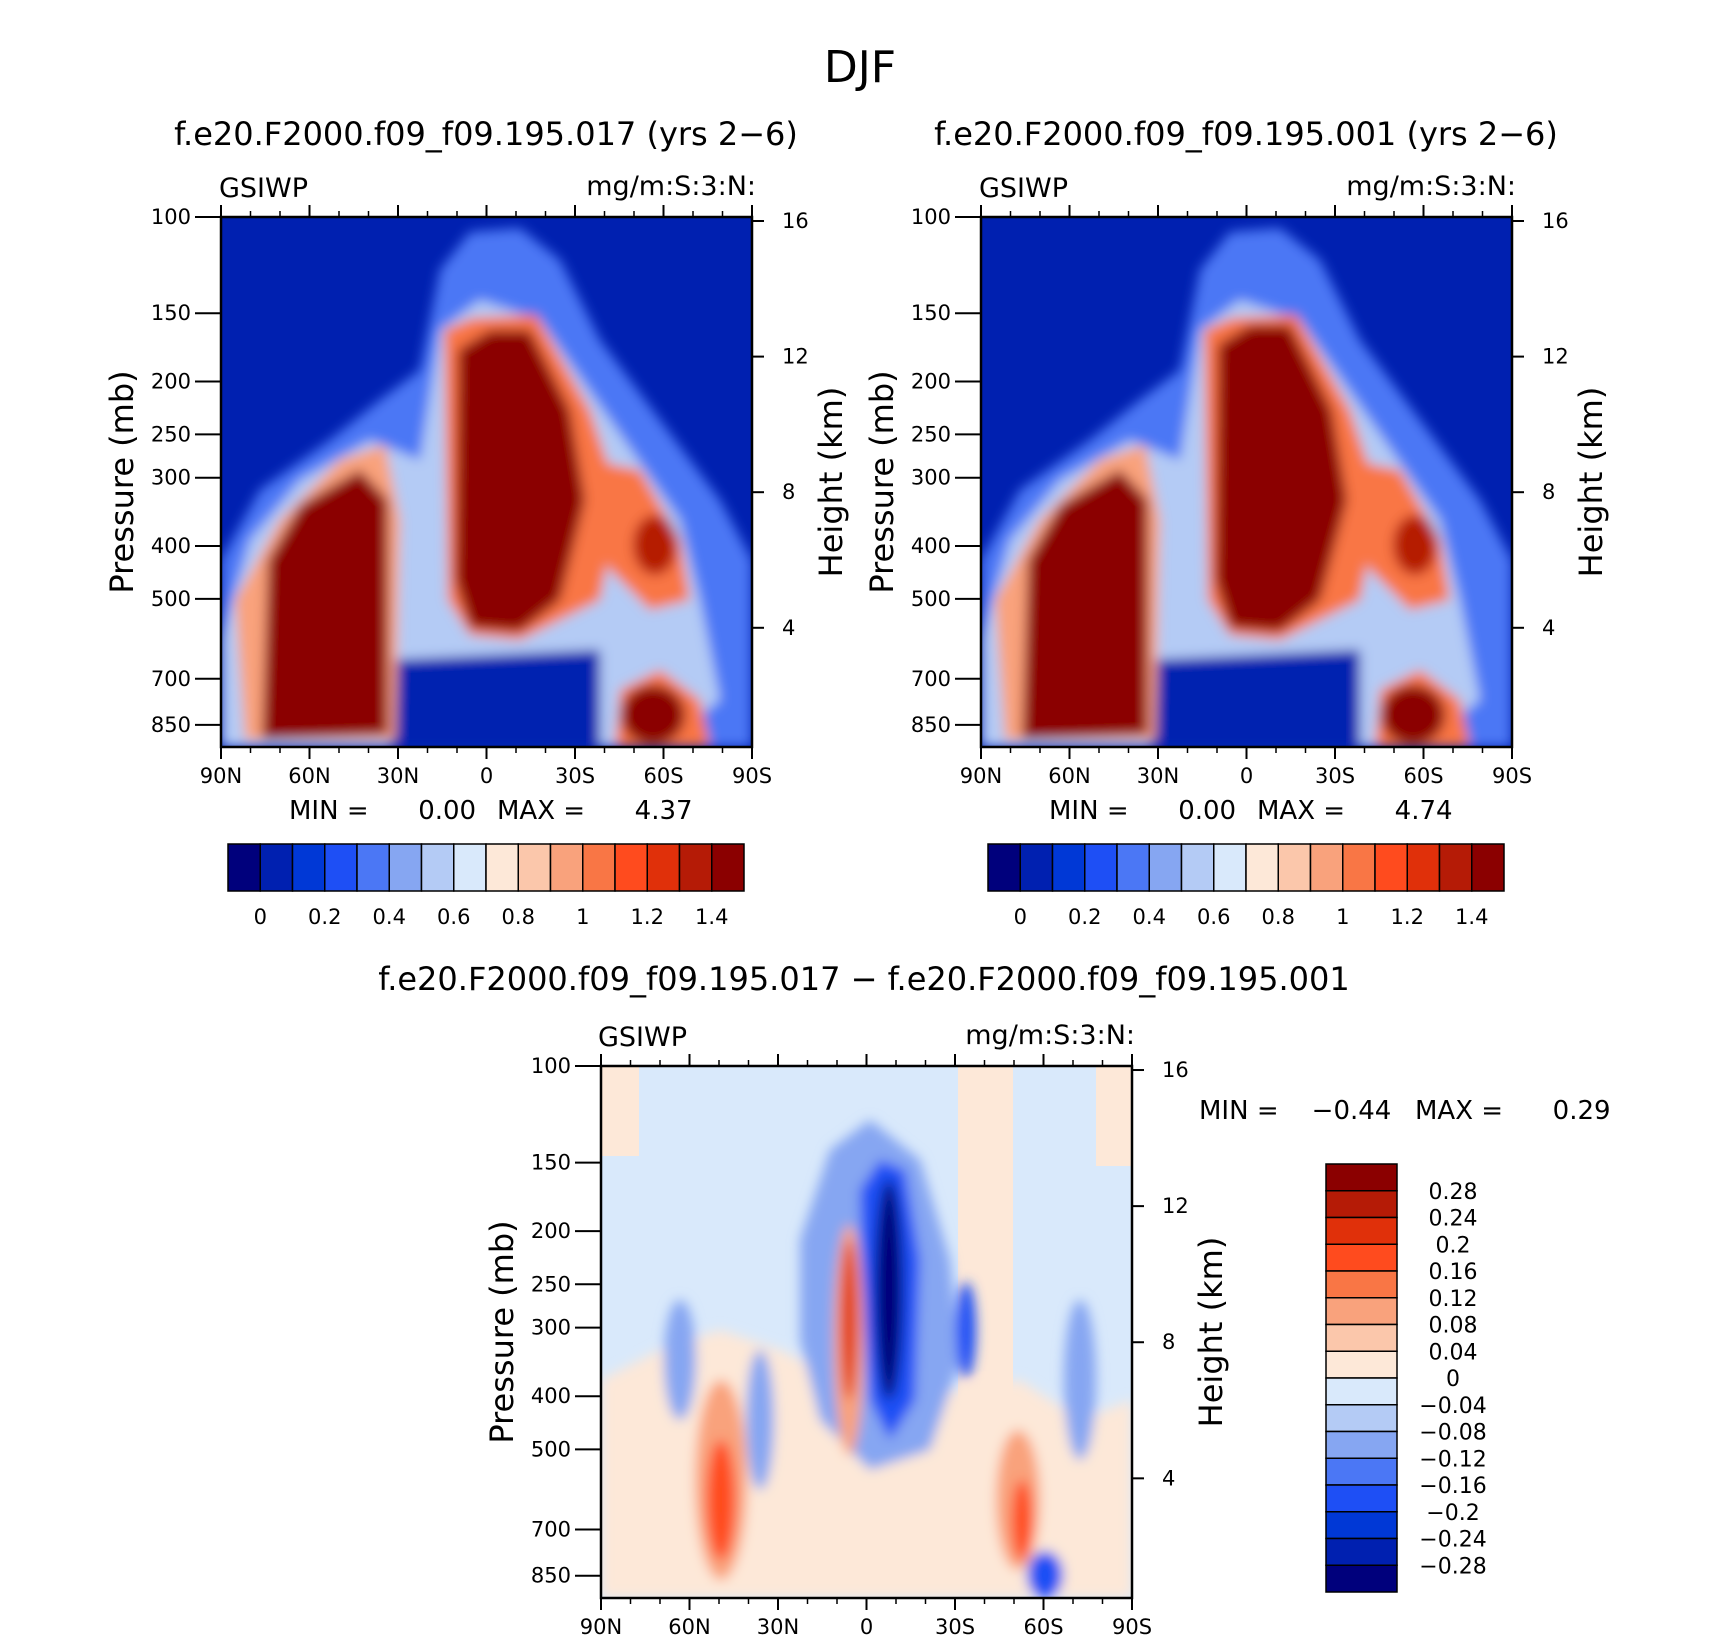  What do you see at coordinates (551, 1231) in the screenshot?
I see `y-tick-label: 200` at bounding box center [551, 1231].